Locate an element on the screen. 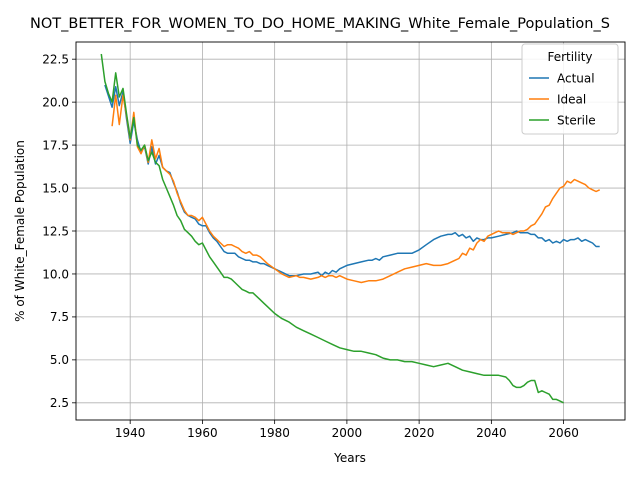 The height and width of the screenshot is (480, 640). y-tick-label: 2.5 is located at coordinates (59, 403).